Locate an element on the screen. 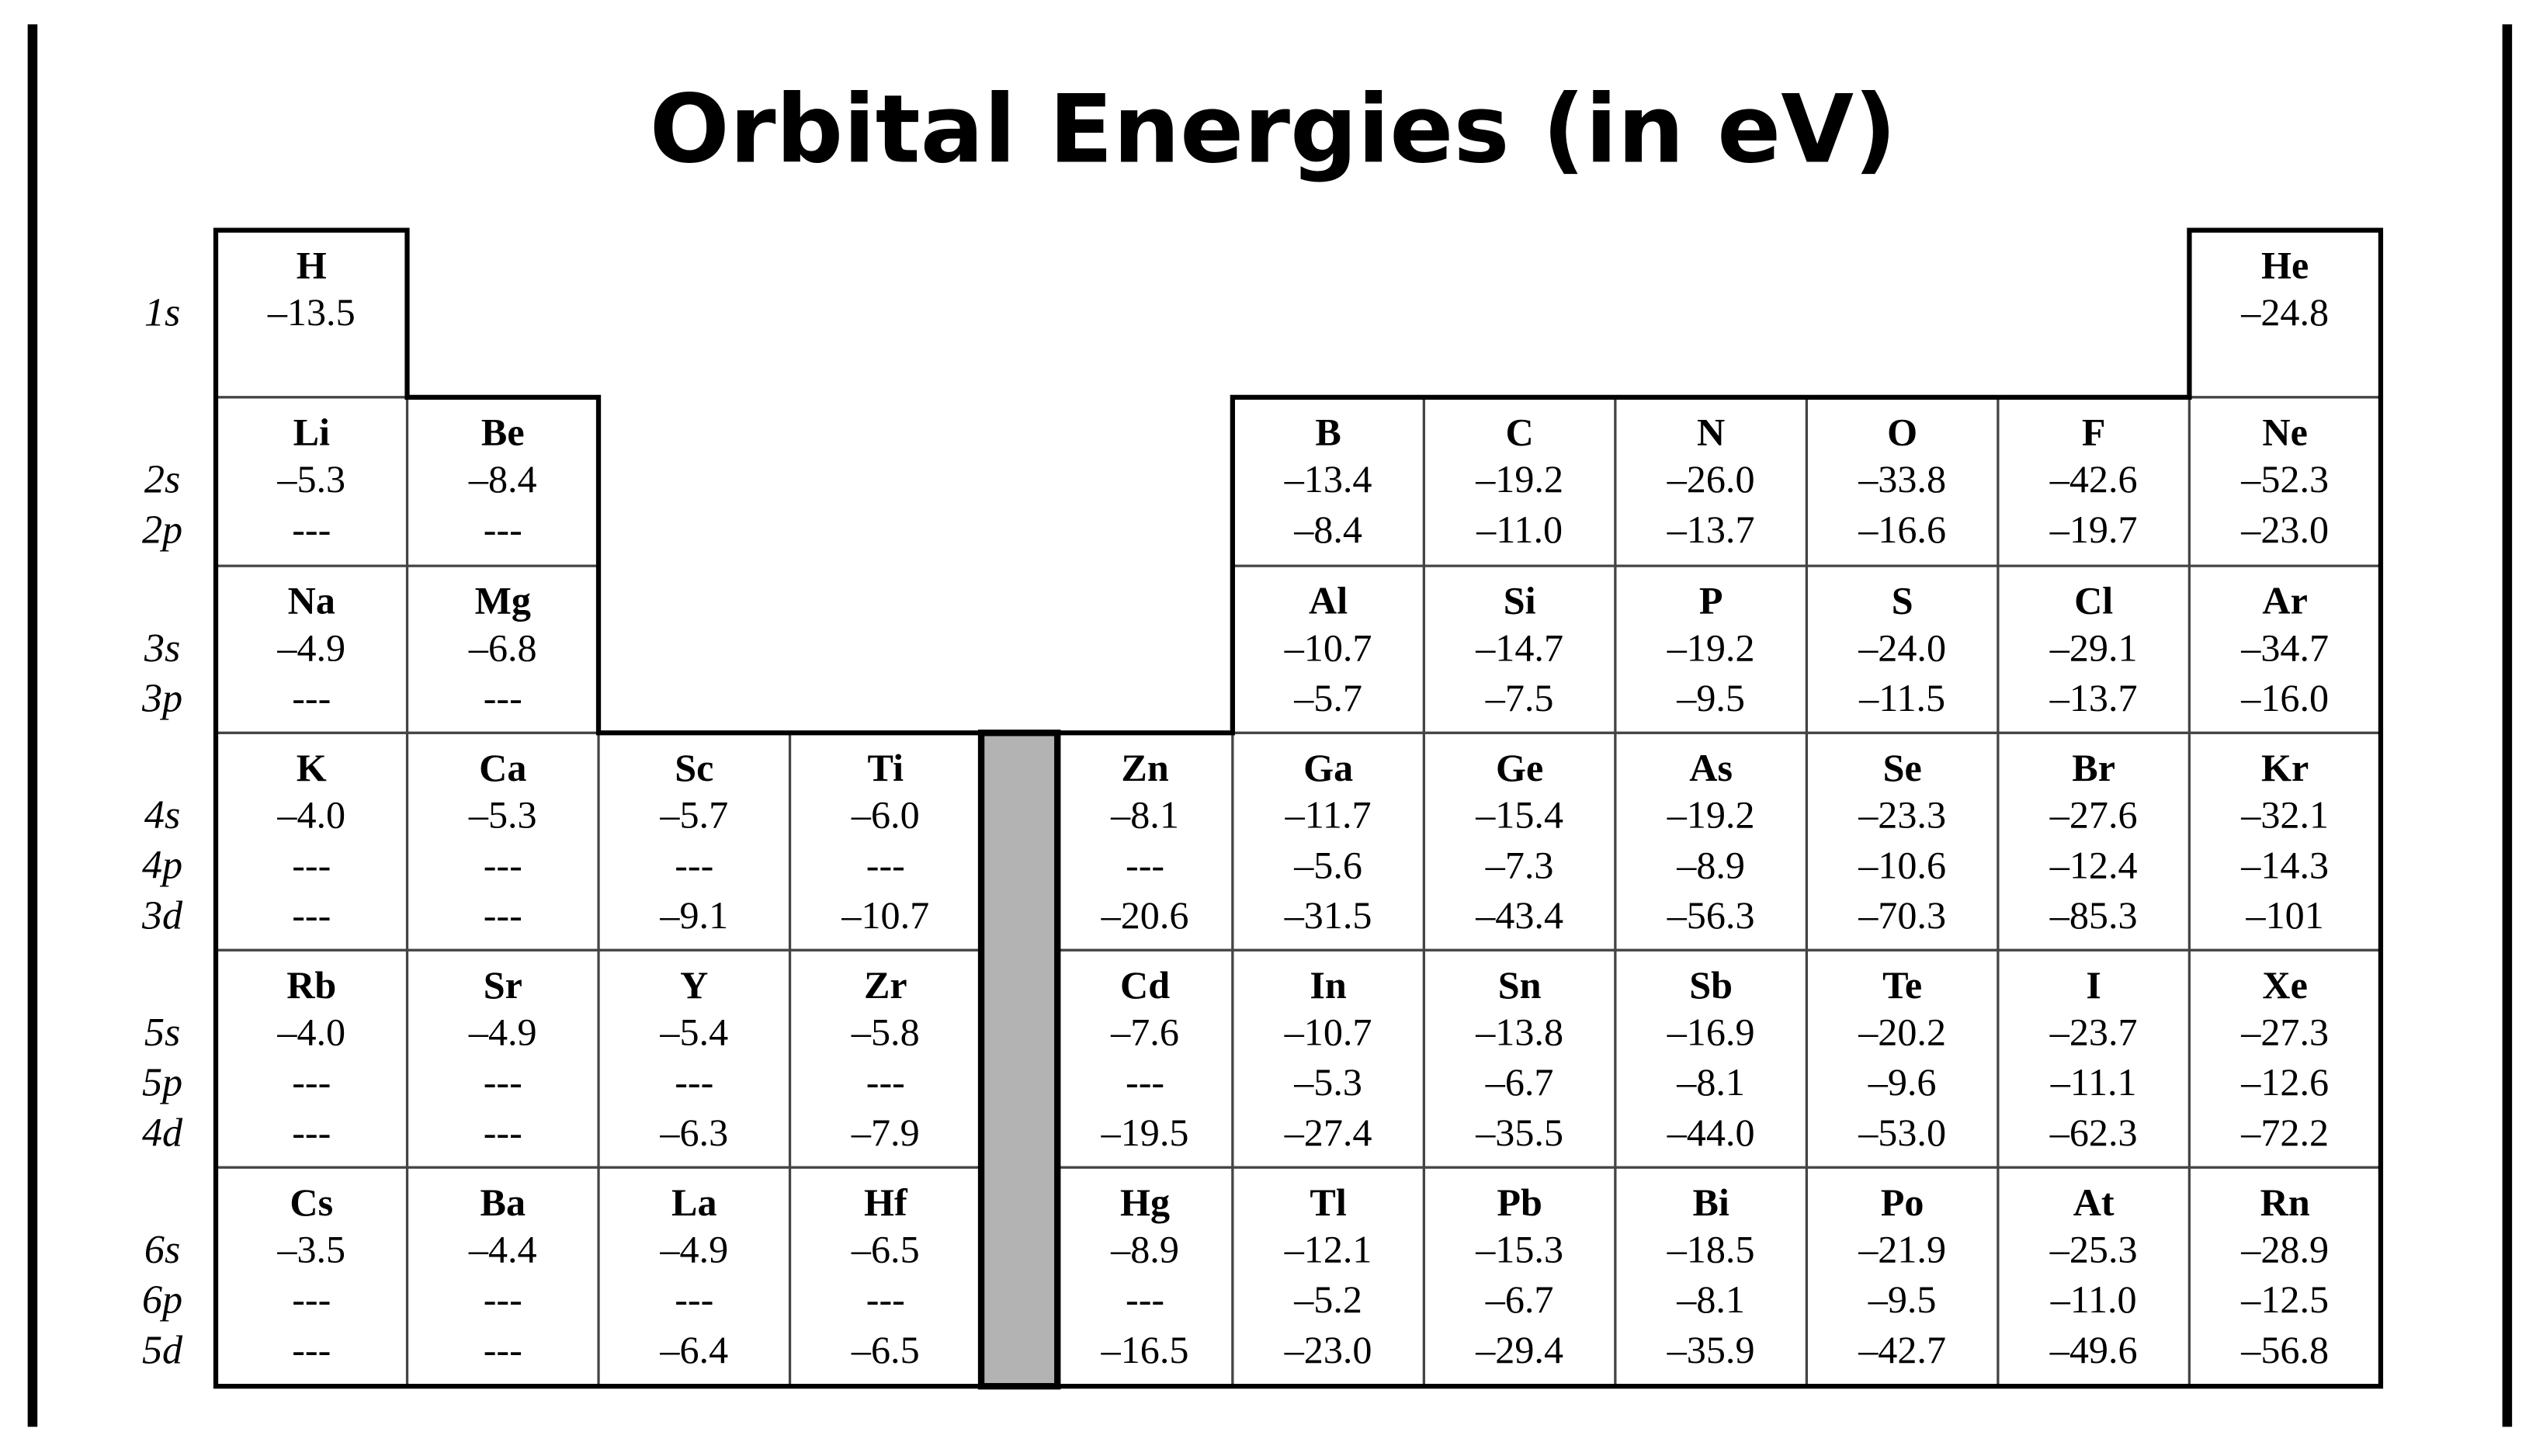  element-symbol: Ba is located at coordinates (503, 1202).